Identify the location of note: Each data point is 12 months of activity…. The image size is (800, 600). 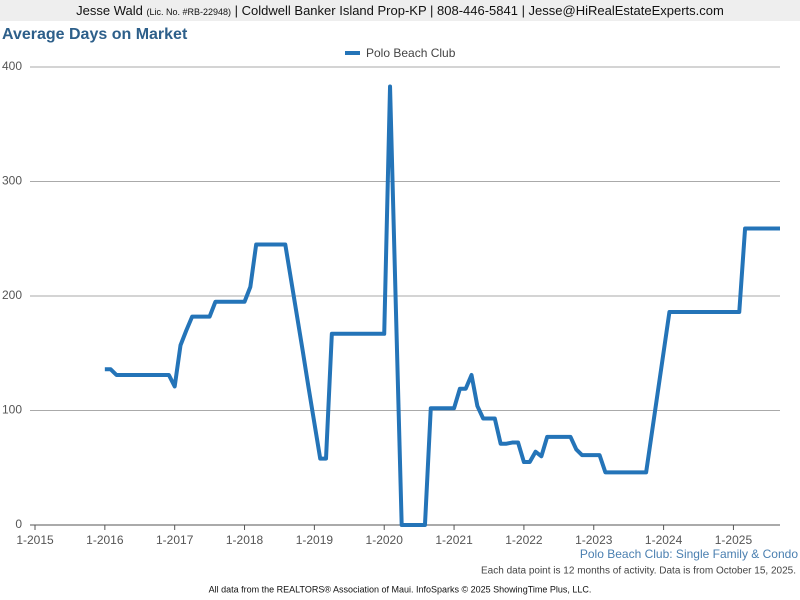
(638, 571).